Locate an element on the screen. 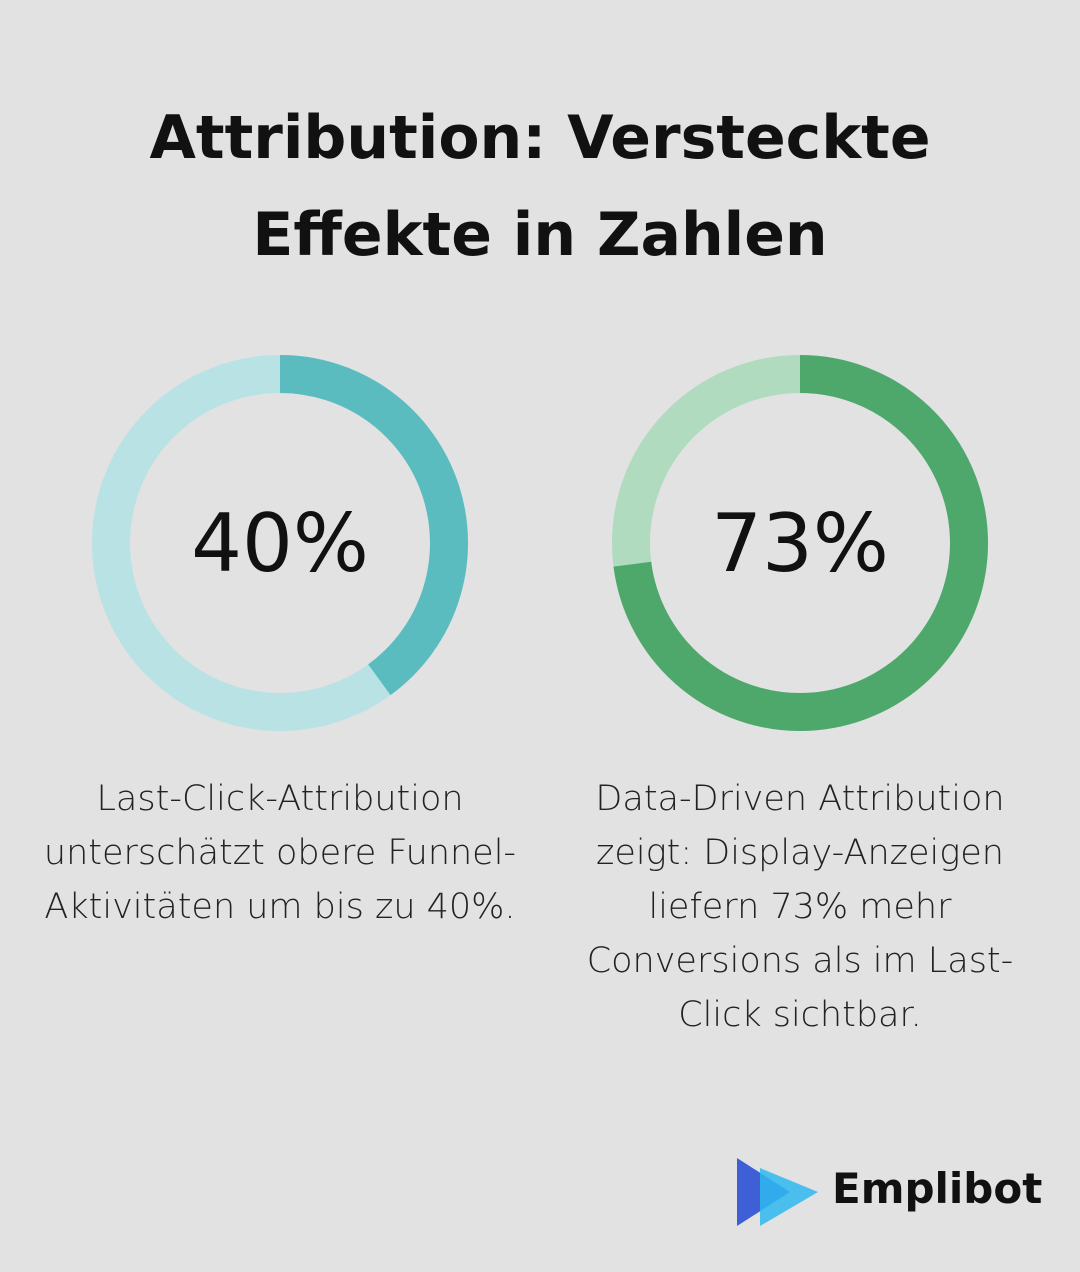 The height and width of the screenshot is (1272, 1080). brand: Emplibot is located at coordinates (937, 1188).